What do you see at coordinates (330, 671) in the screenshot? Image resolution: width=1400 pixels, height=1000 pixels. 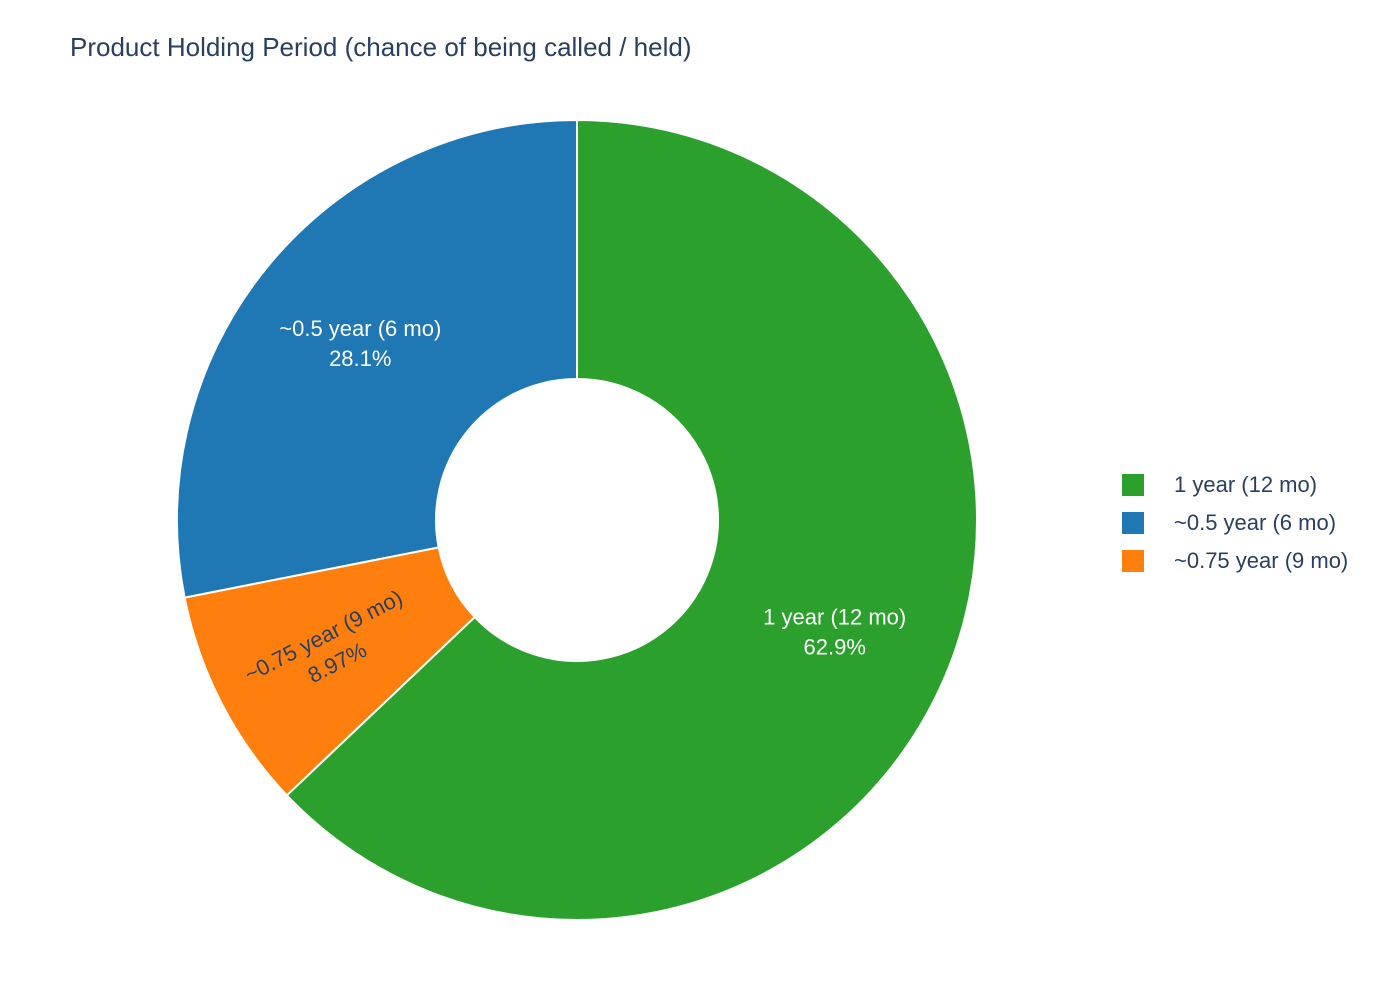 I see `slice-0-75-year-9-mo` at bounding box center [330, 671].